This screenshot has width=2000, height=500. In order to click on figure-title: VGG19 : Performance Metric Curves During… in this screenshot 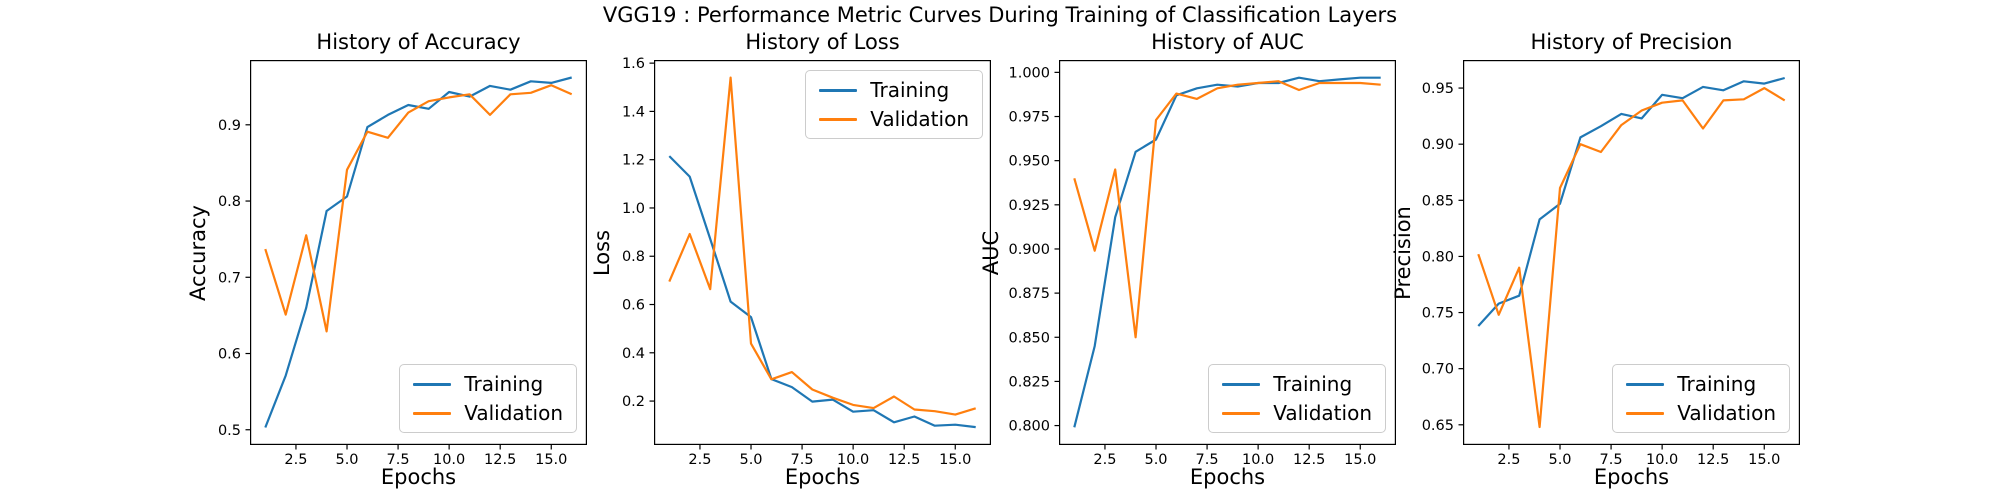, I will do `click(1000, 15)`.